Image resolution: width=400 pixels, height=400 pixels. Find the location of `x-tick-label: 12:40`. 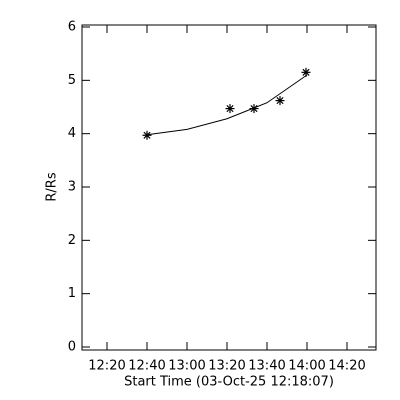

x-tick-label: 12:40 is located at coordinates (146, 366).